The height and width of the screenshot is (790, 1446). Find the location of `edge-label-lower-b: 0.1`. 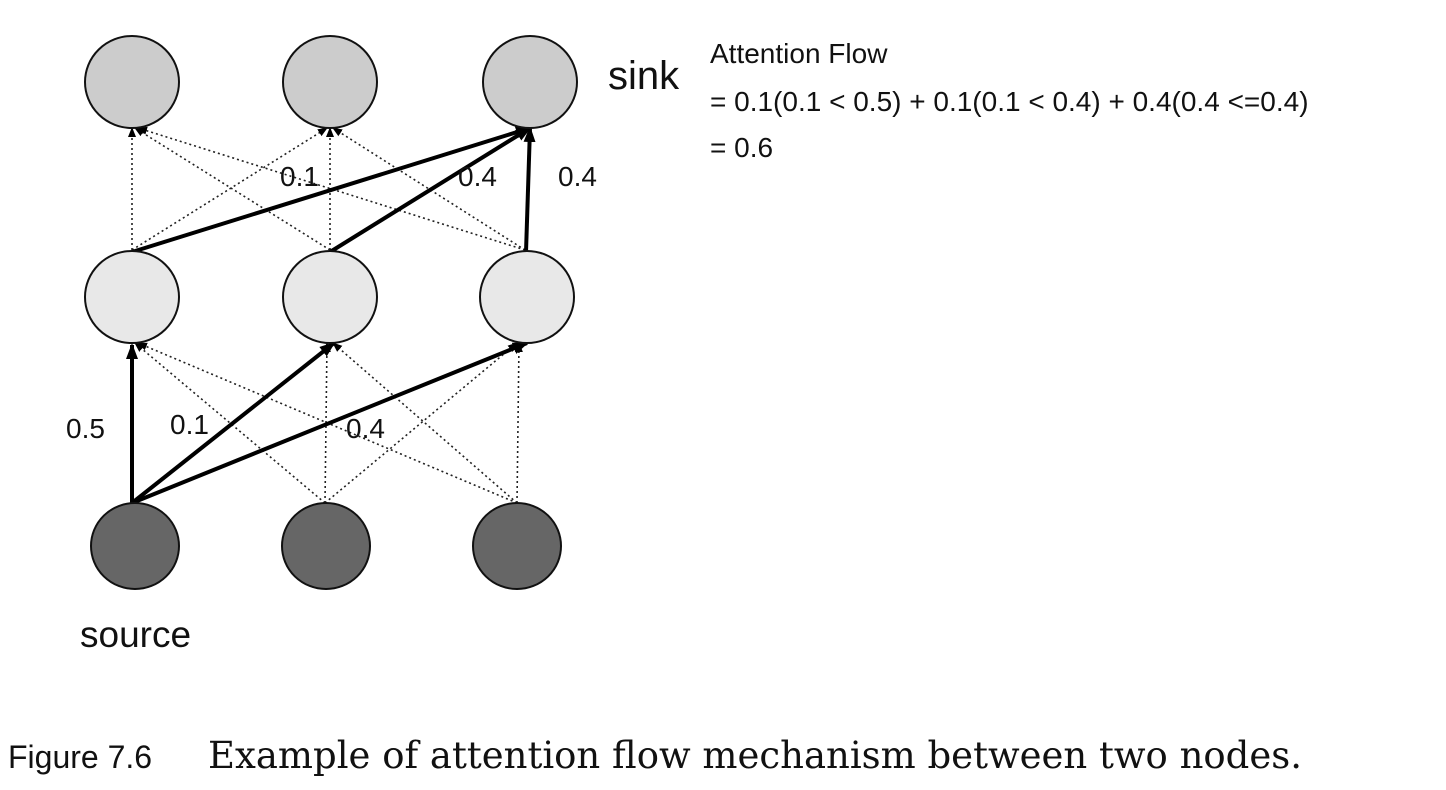

edge-label-lower-b: 0.1 is located at coordinates (189, 424).